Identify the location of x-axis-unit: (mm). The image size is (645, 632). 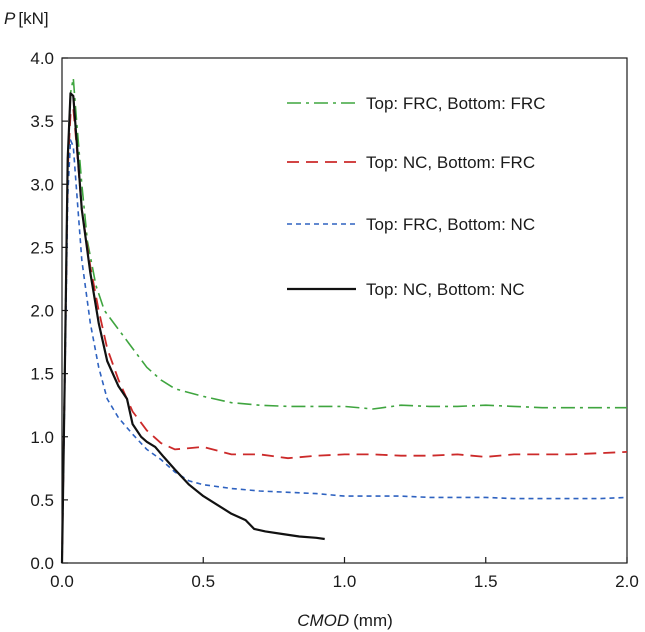
(373, 620).